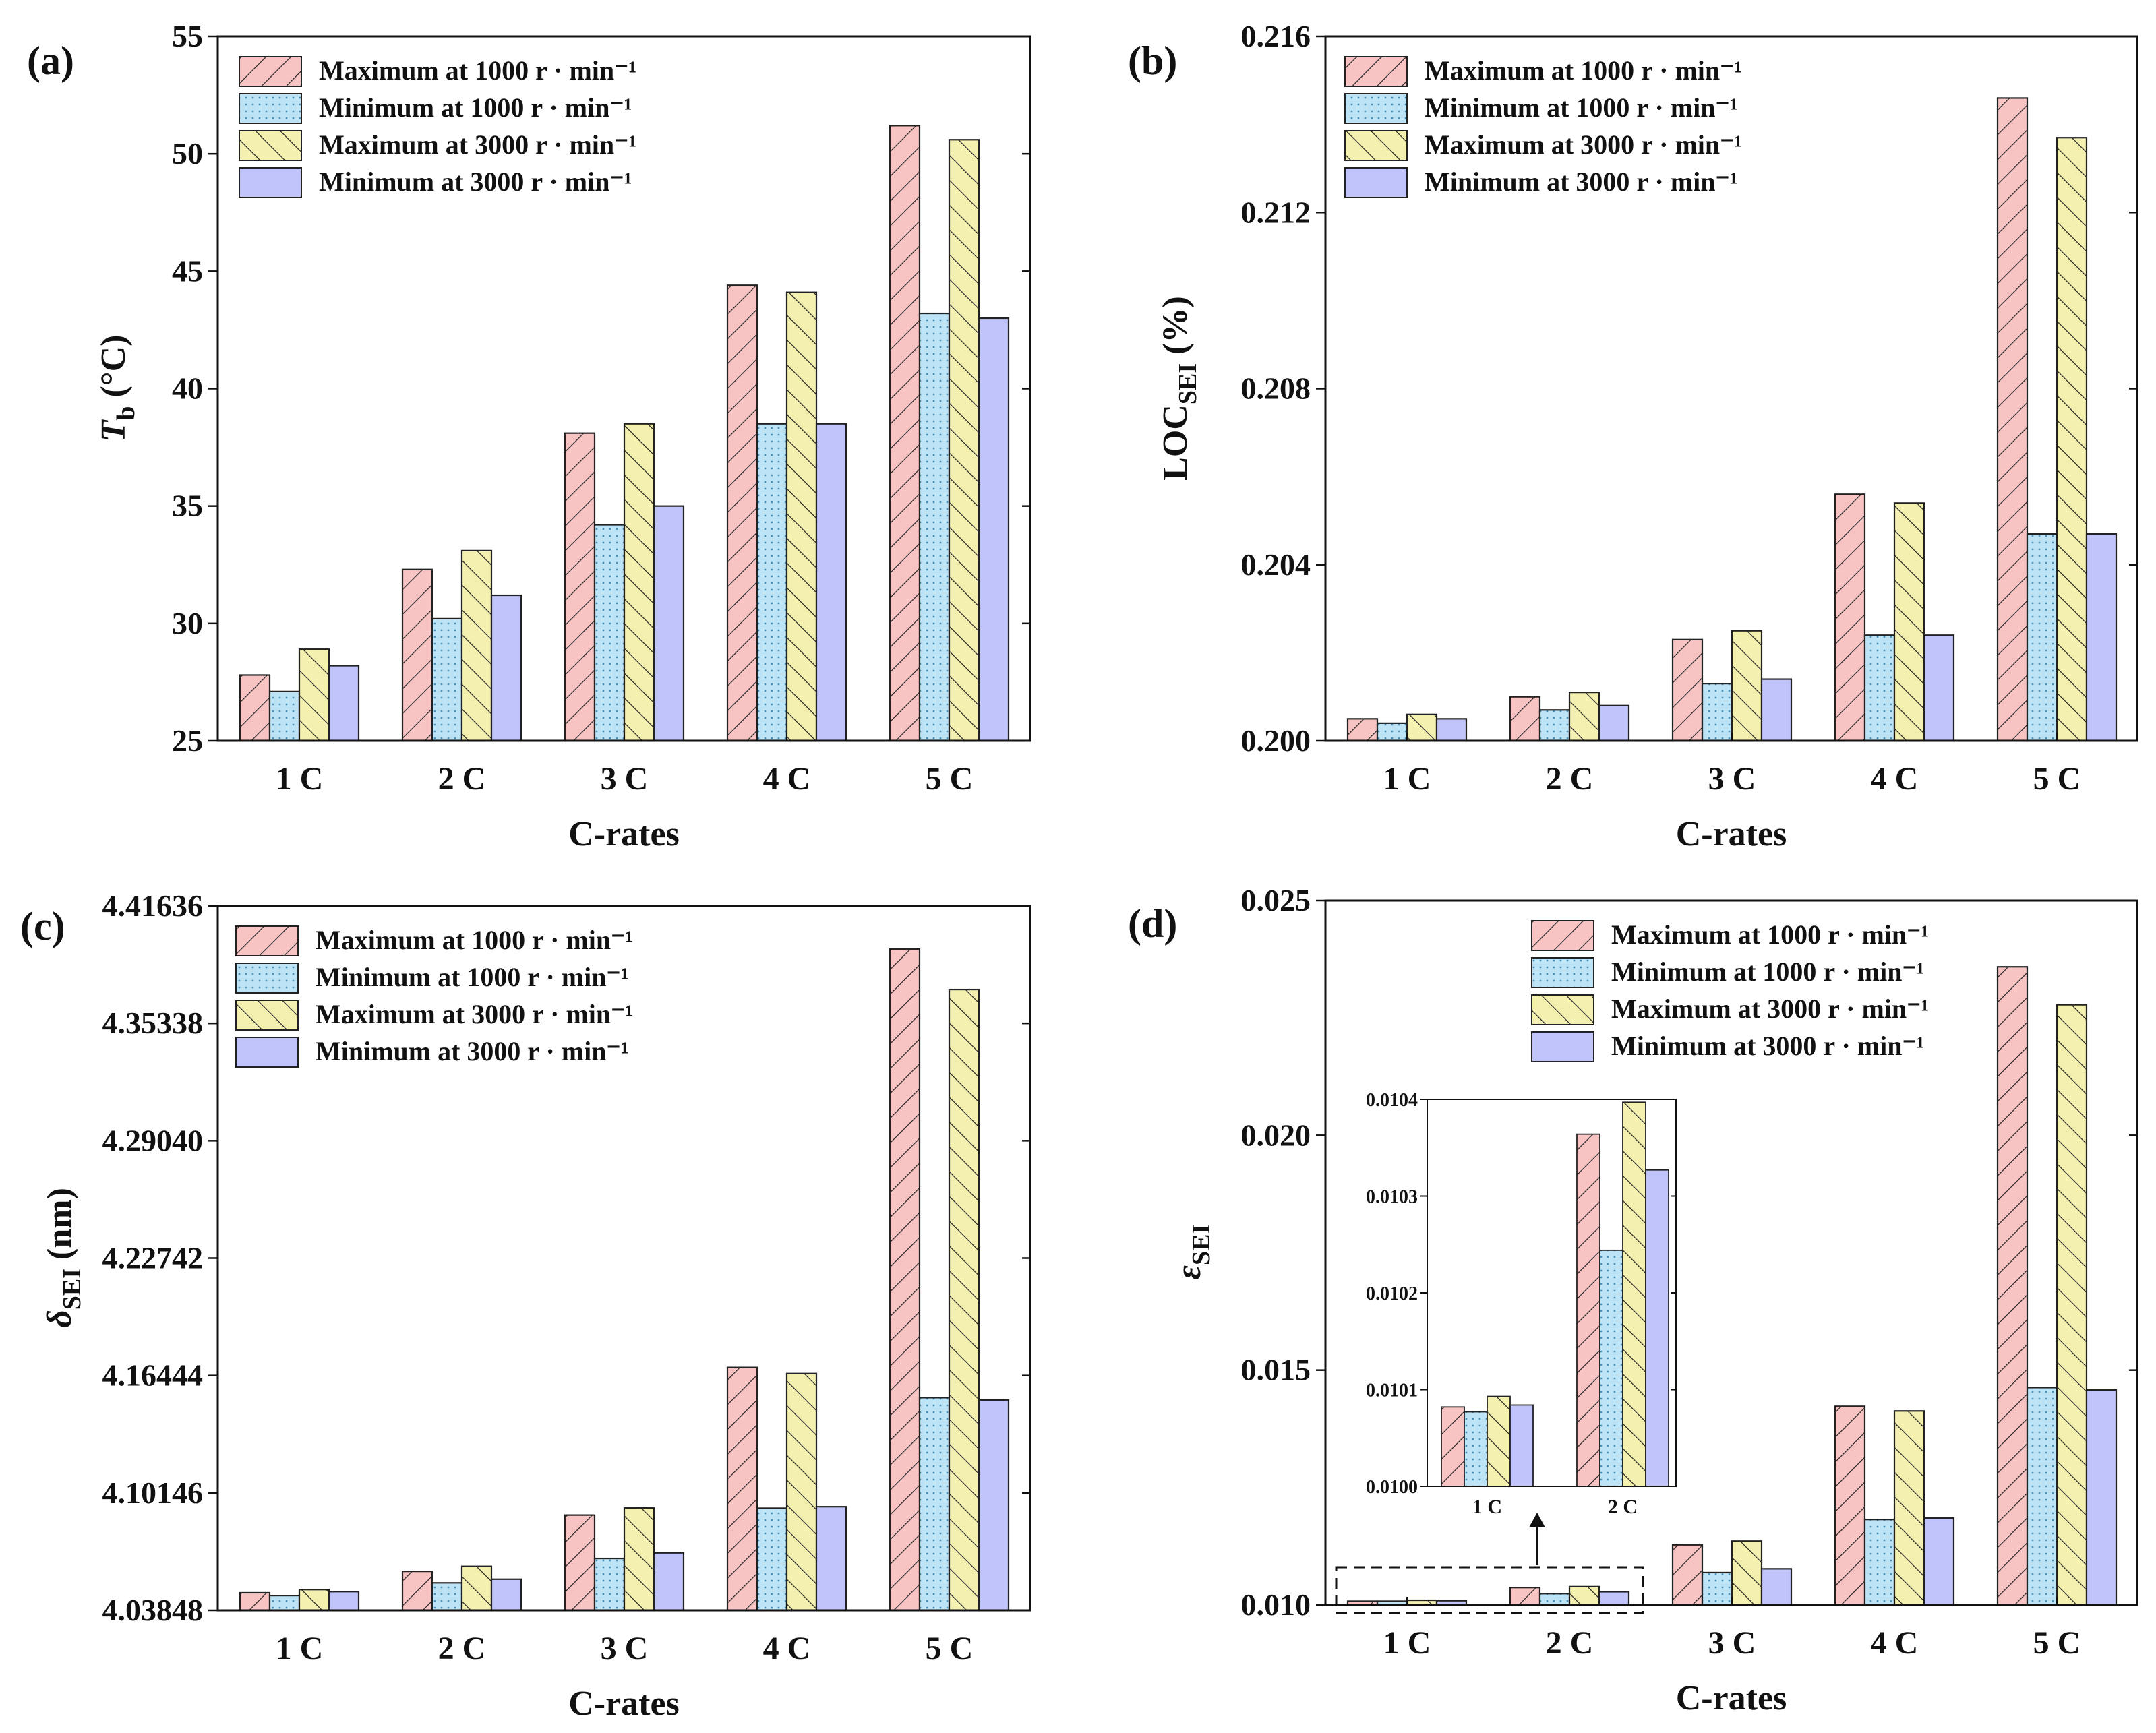 This screenshot has height=1733, width=2156. Describe the element at coordinates (187, 270) in the screenshot. I see `y-tick-label: 45` at that location.